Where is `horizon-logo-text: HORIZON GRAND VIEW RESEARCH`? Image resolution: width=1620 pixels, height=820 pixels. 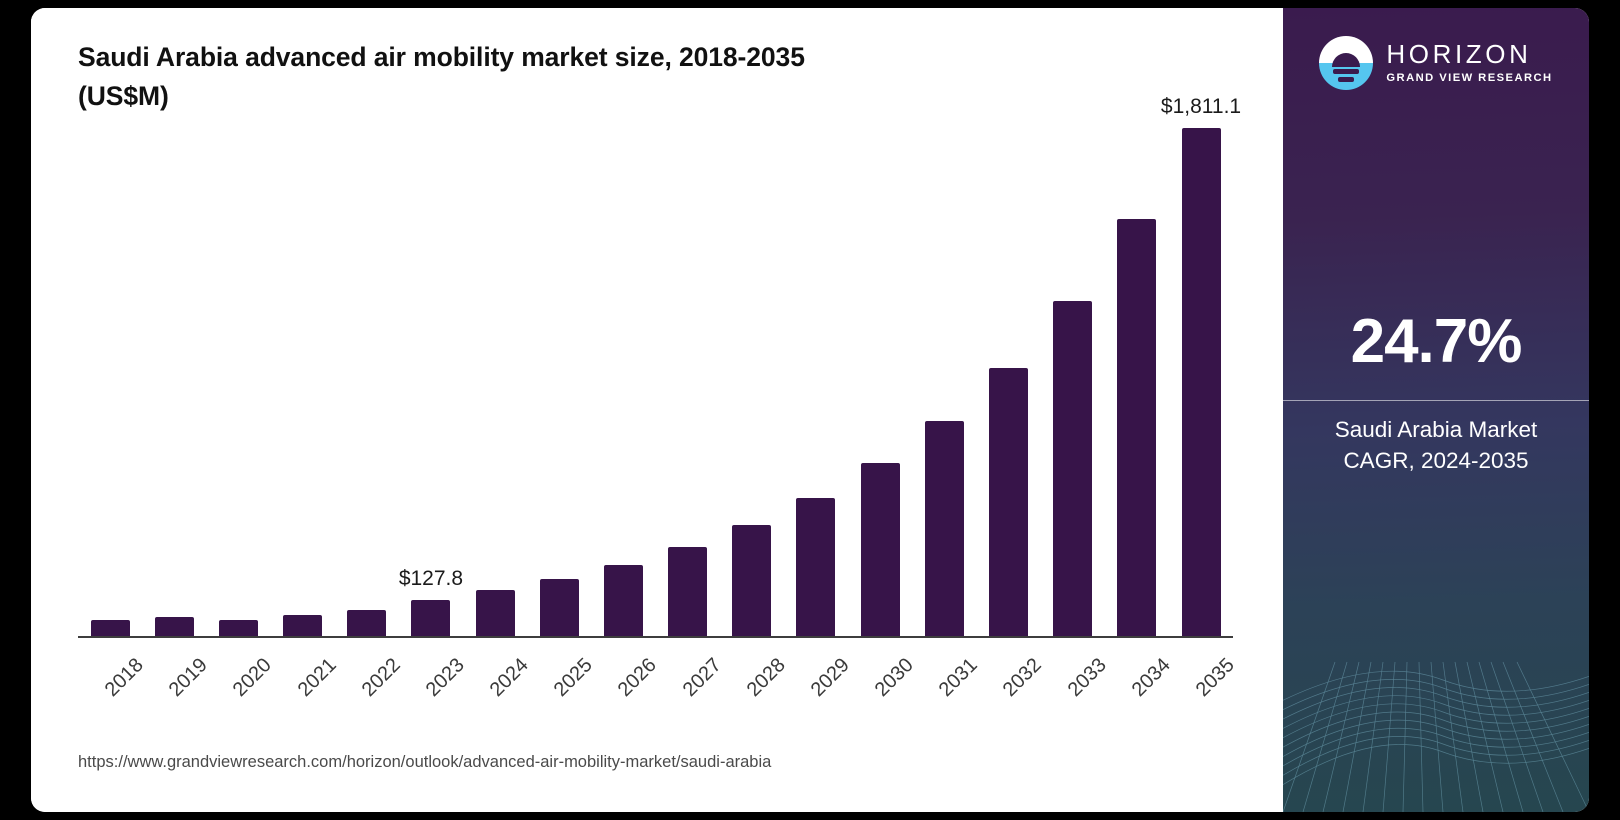
horizon-logo-text: HORIZON GRAND VIEW RESEARCH is located at coordinates (1469, 62).